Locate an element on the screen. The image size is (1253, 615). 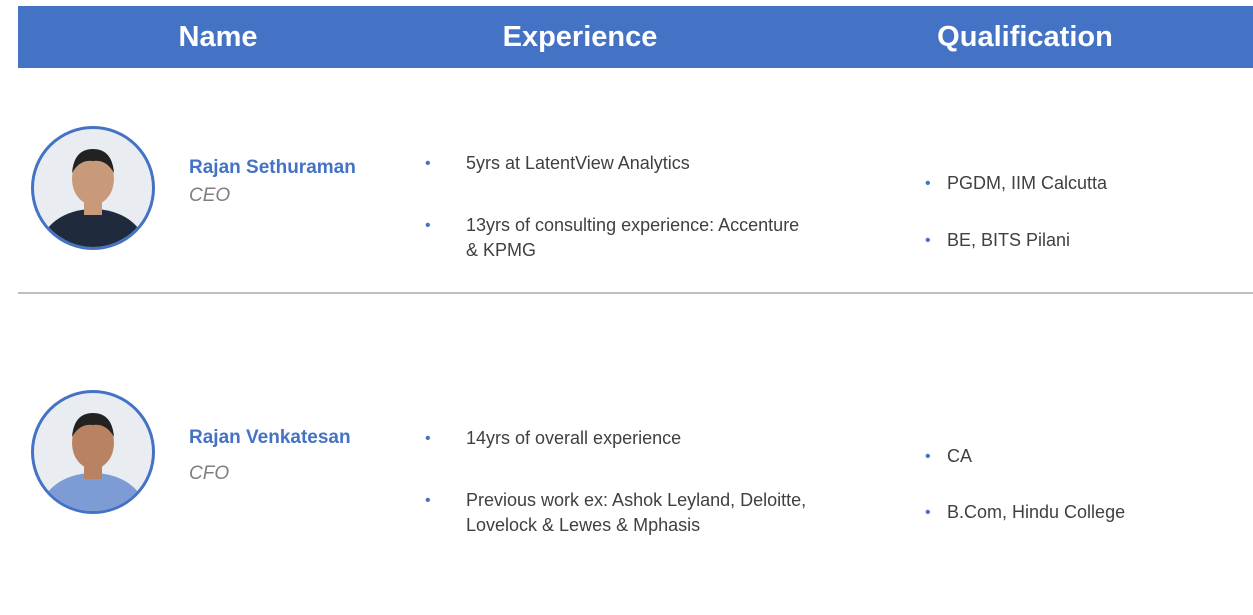
person-role: CFO is located at coordinates (209, 473).